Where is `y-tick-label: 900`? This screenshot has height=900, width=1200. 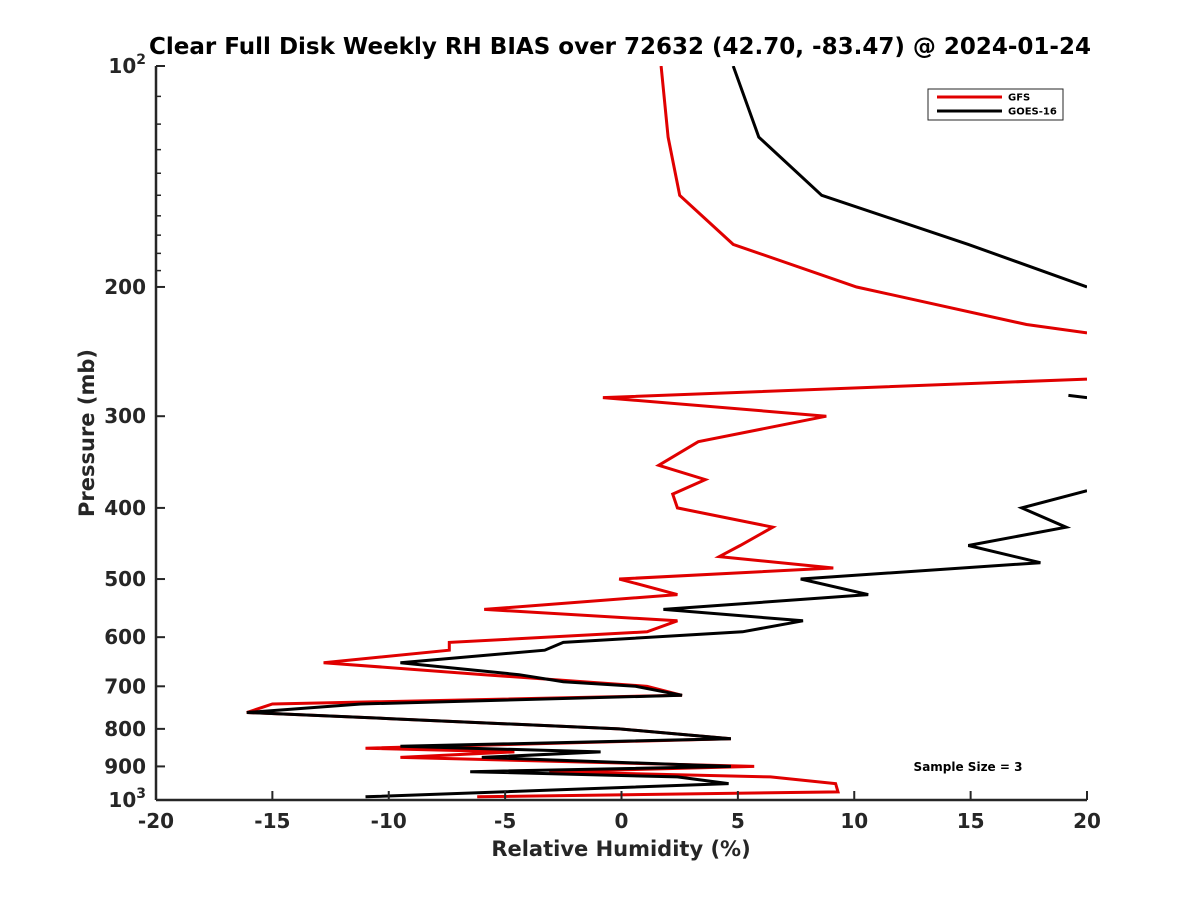
y-tick-label: 900 is located at coordinates (125, 766).